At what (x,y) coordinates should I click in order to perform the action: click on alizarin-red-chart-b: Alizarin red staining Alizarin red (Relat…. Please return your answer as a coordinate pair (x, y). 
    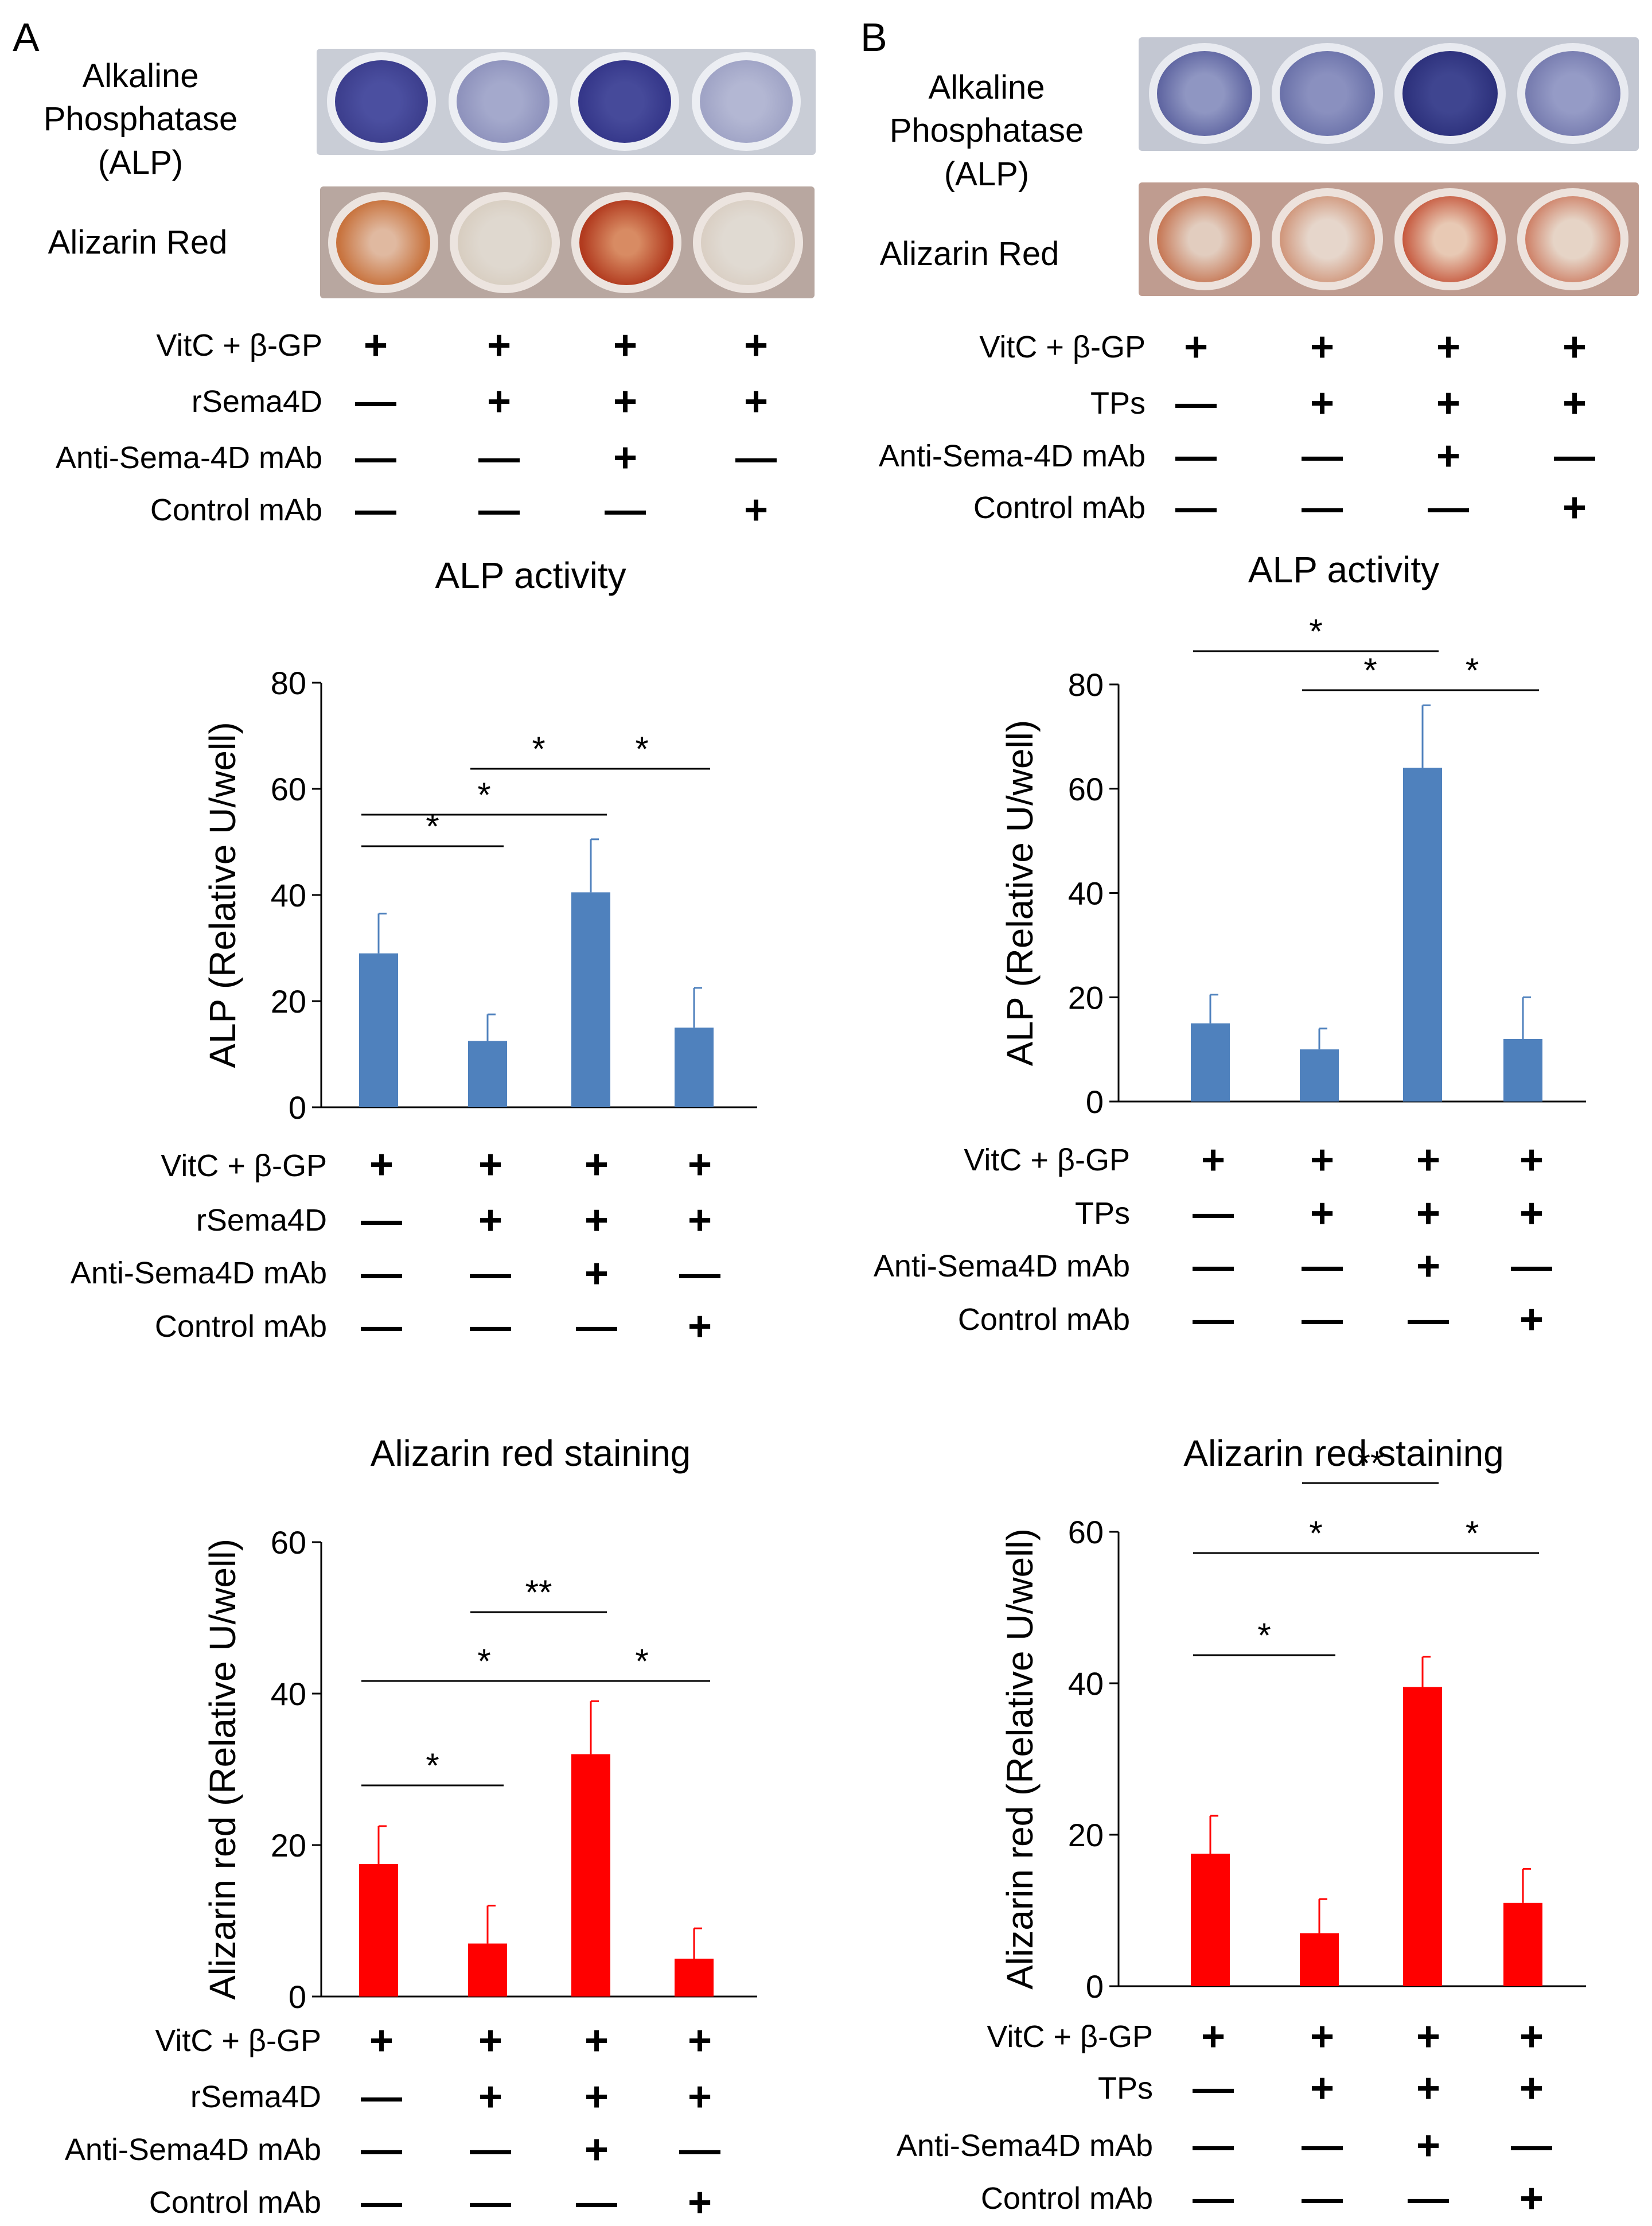
    Looking at the image, I should click on (1292, 1719).